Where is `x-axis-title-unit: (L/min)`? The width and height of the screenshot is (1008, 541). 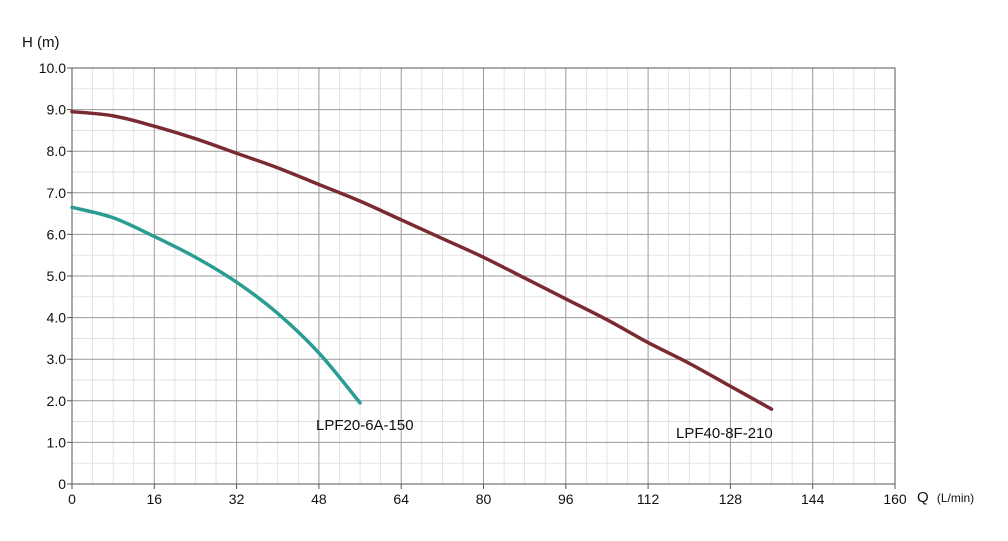
x-axis-title-unit: (L/min) is located at coordinates (955, 498).